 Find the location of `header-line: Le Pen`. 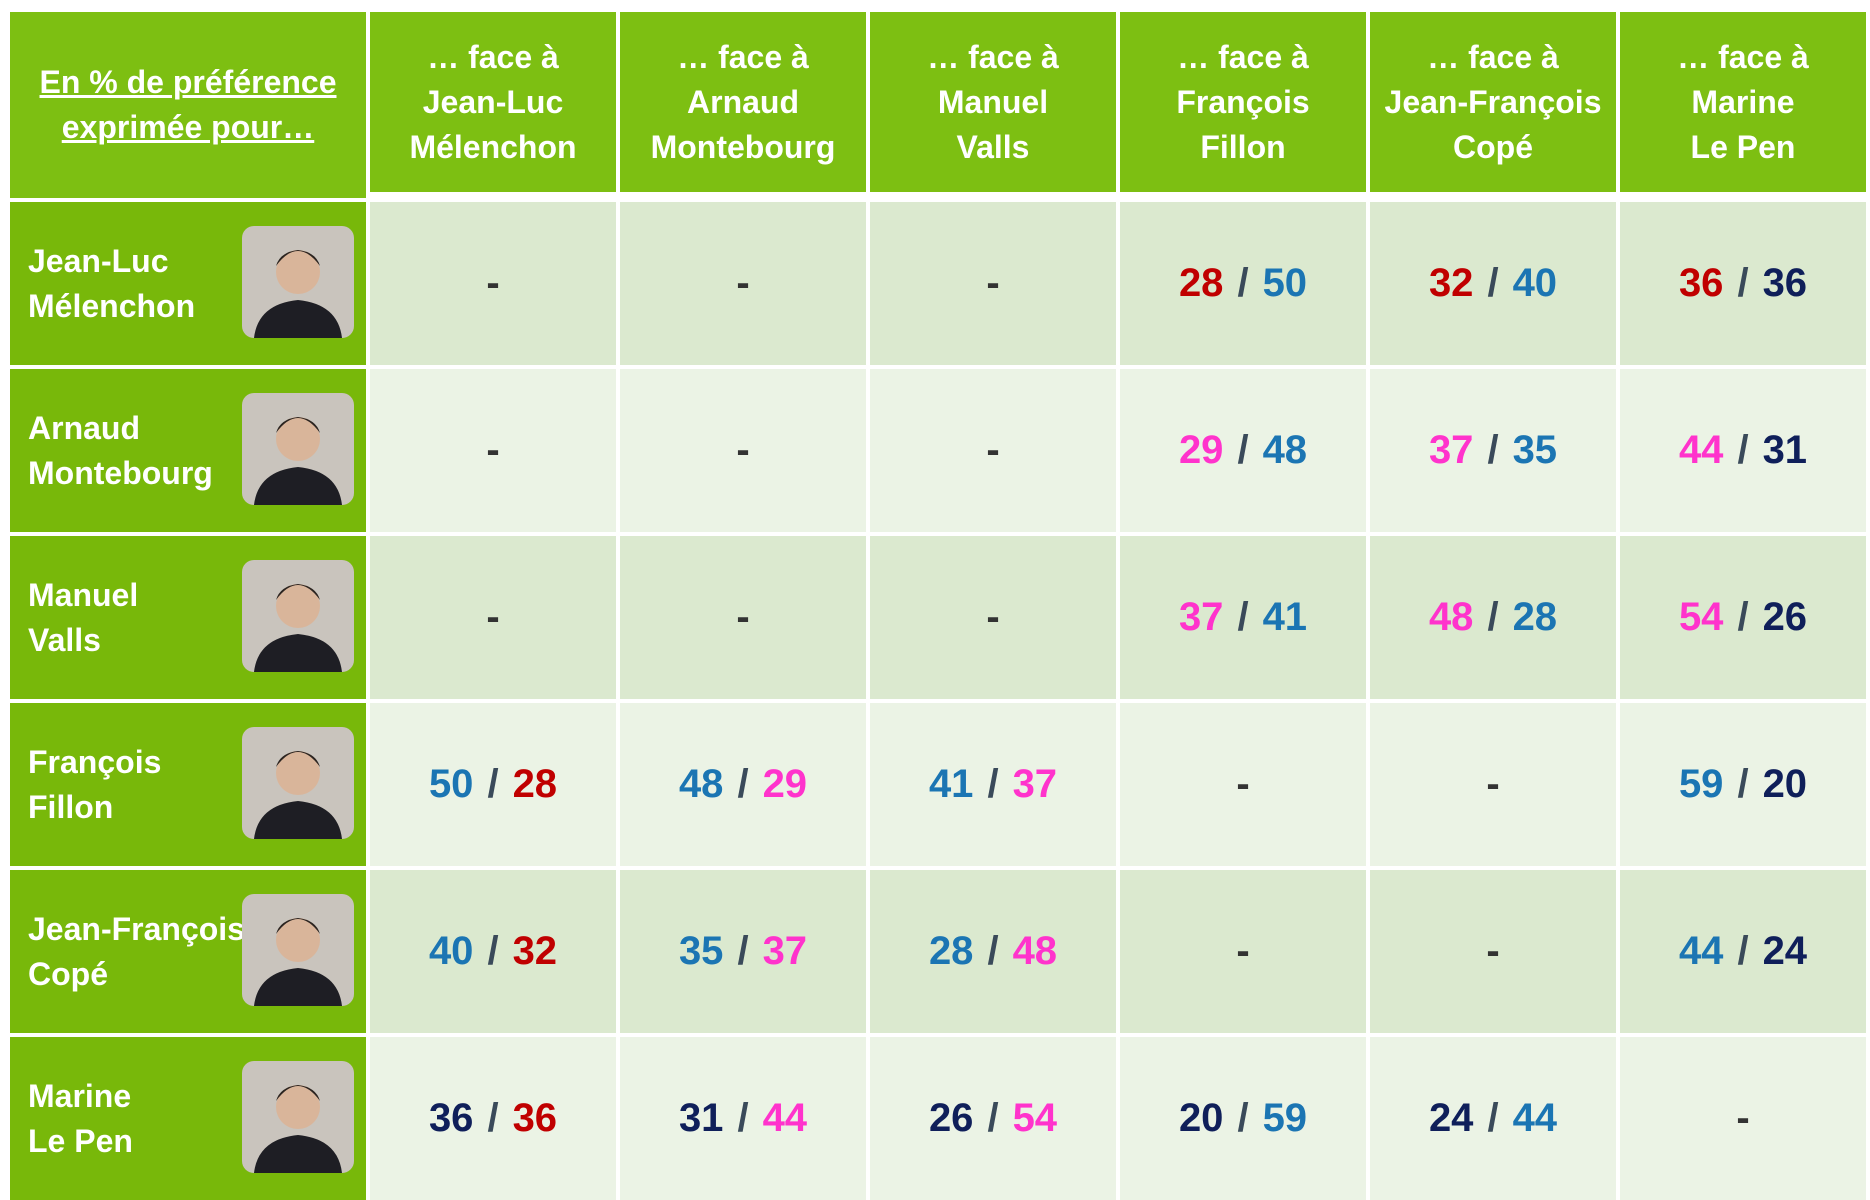

header-line: Le Pen is located at coordinates (1743, 146).